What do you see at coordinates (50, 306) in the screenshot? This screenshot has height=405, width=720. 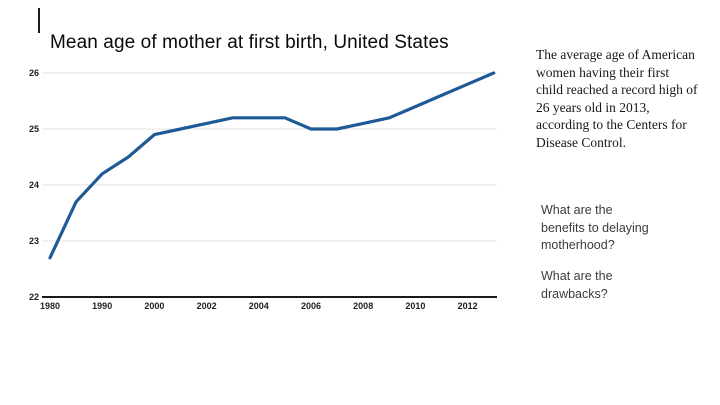 I see `x-tick-label: 1980` at bounding box center [50, 306].